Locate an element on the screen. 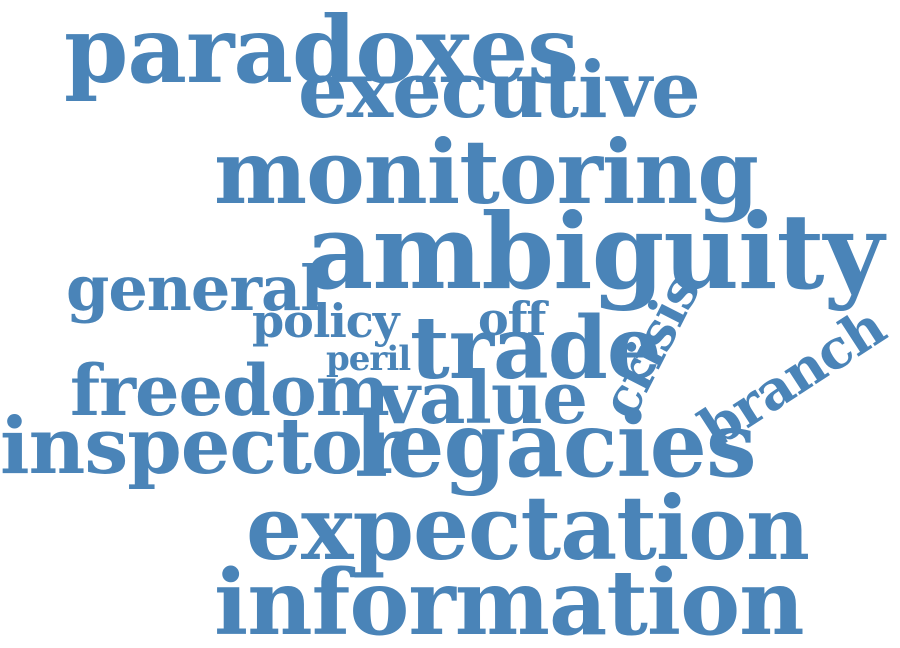 This screenshot has height=648, width=900. word-ambiguity: ambiguity is located at coordinates (595, 251).